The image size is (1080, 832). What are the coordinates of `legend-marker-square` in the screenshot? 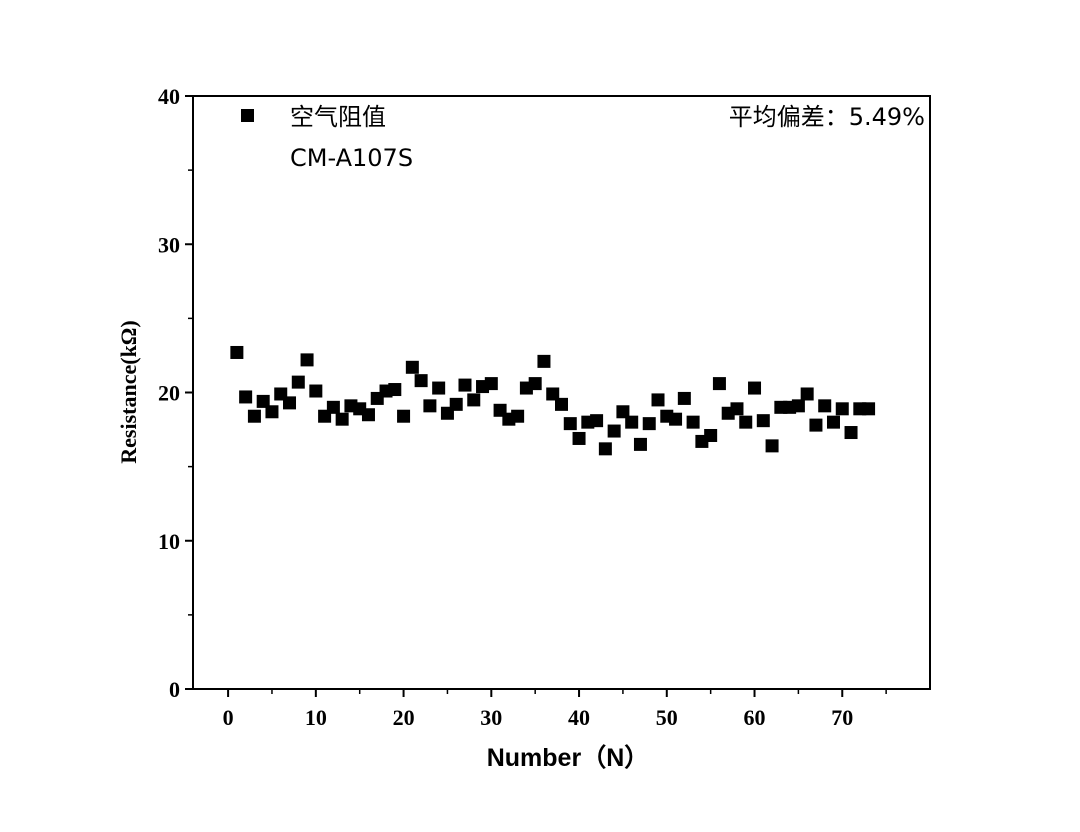 It's located at (247, 115).